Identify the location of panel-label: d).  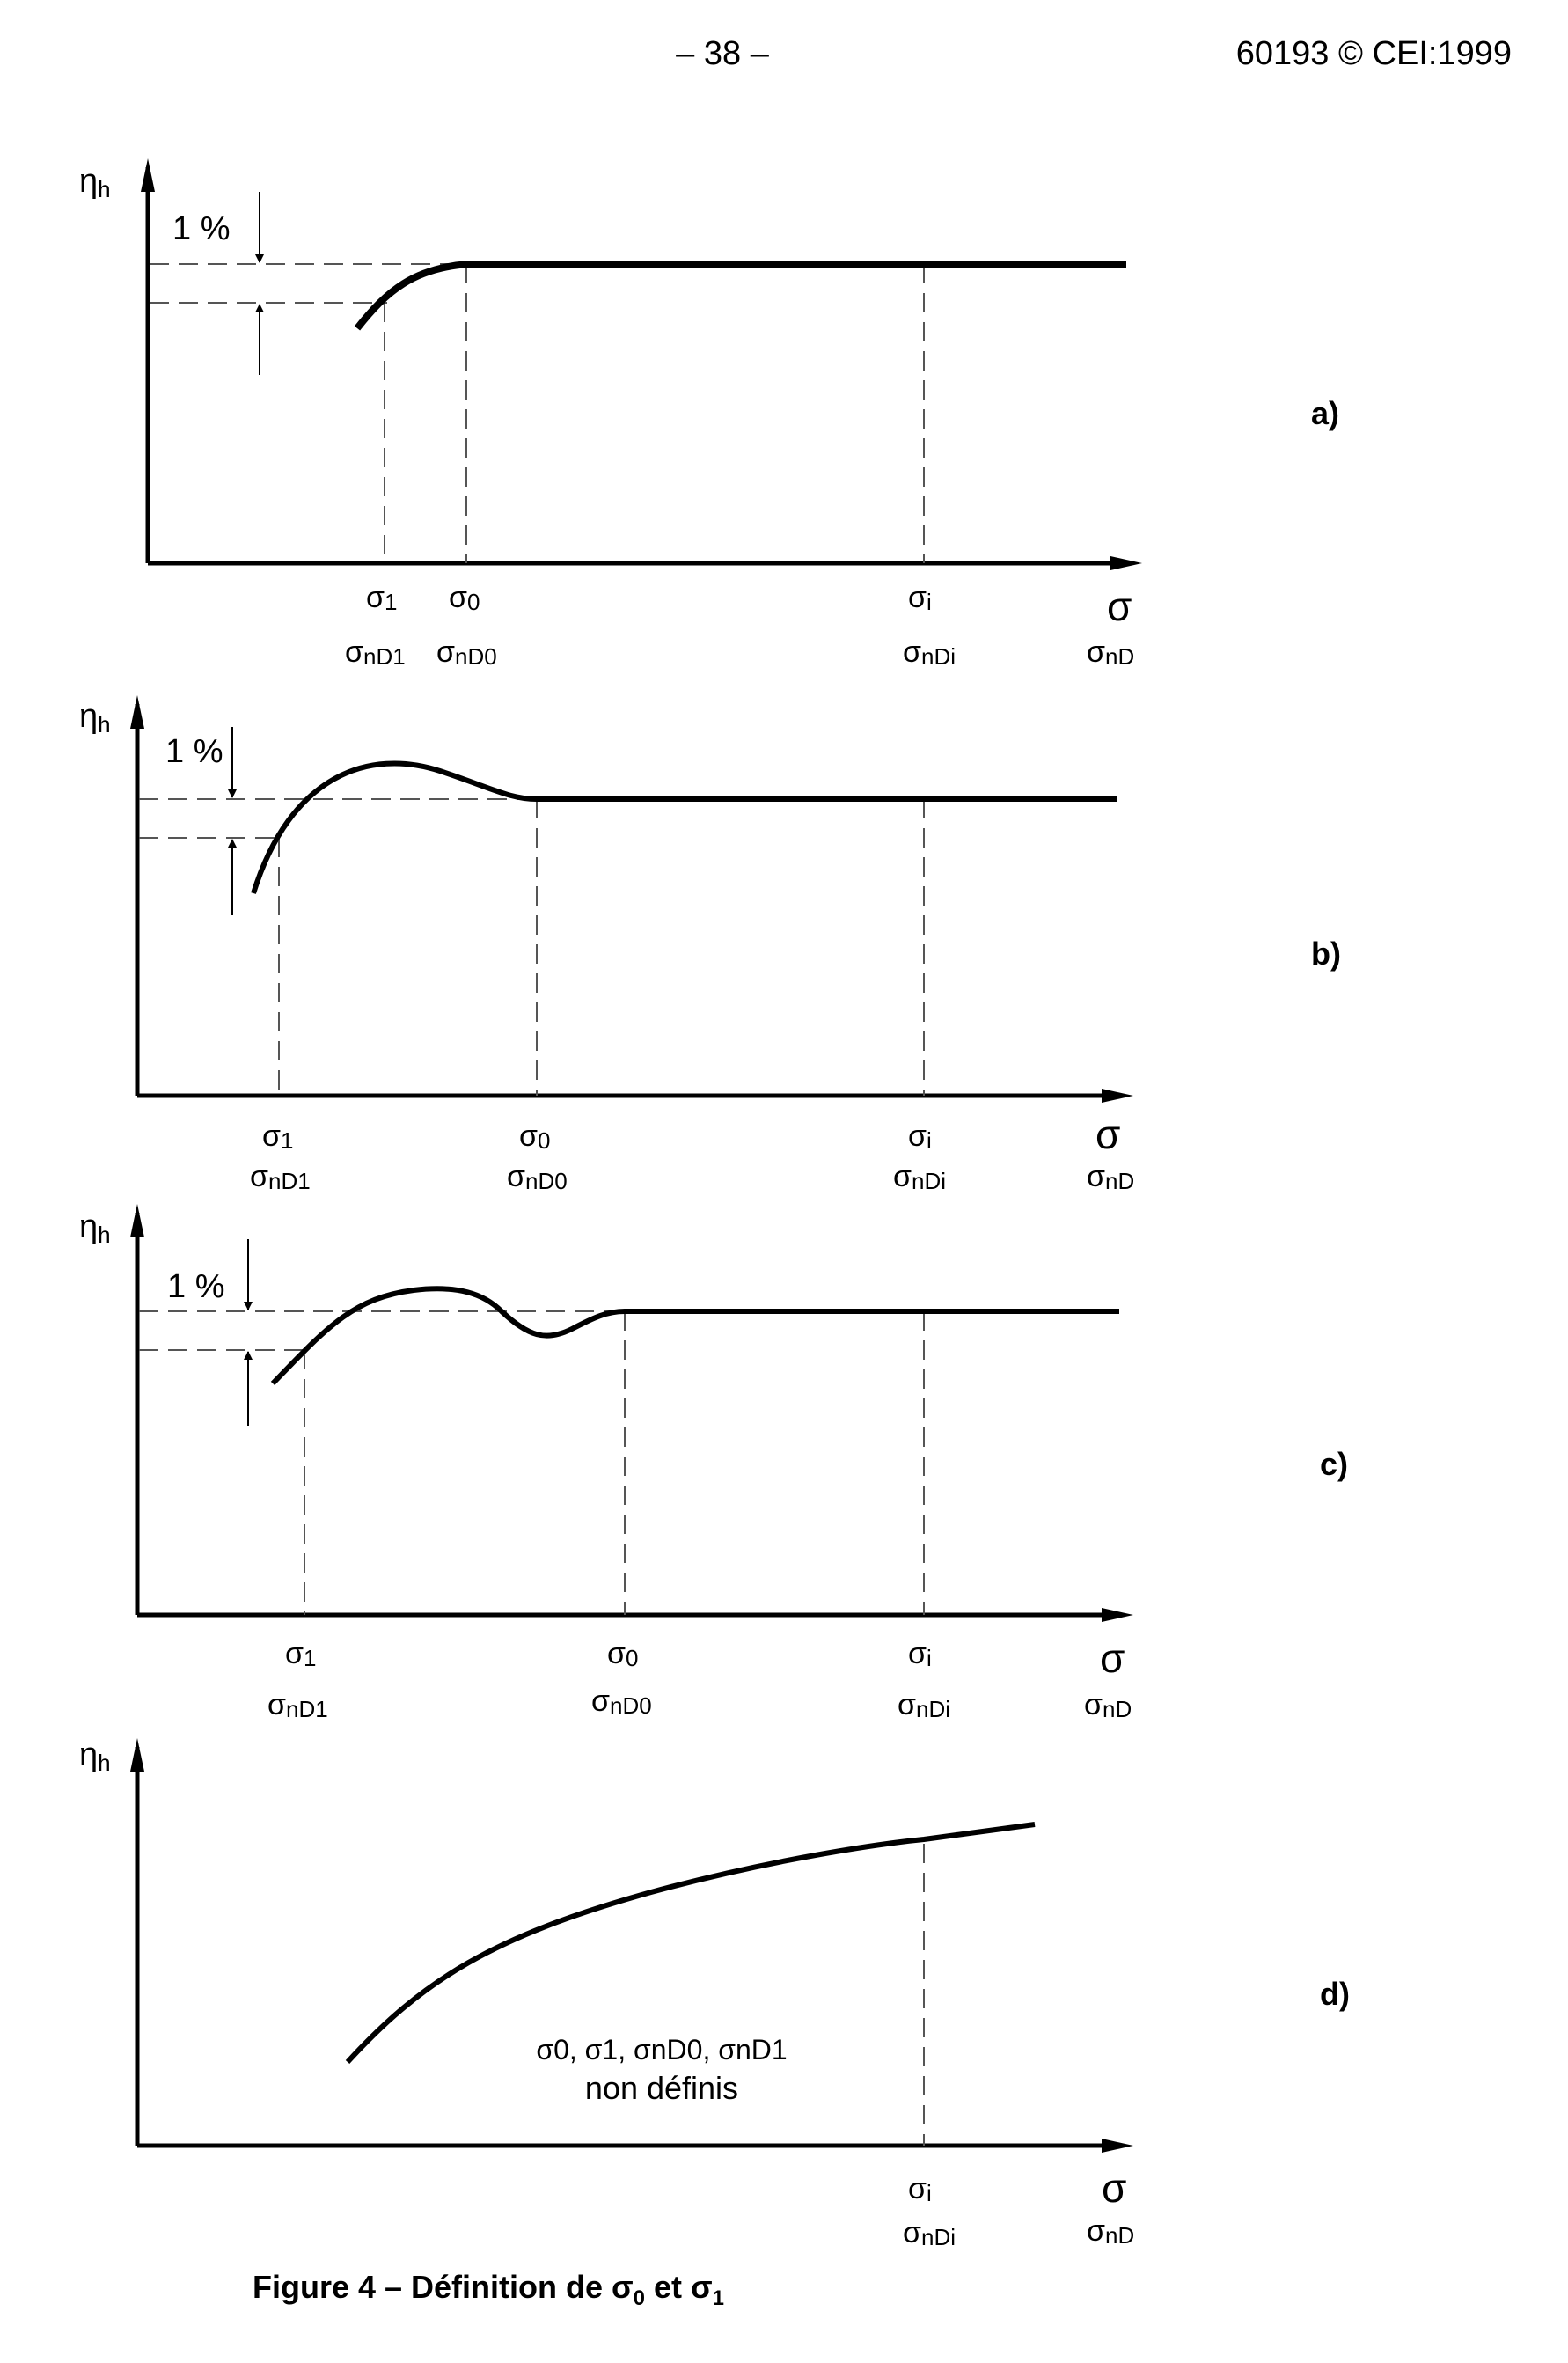
(1335, 1994).